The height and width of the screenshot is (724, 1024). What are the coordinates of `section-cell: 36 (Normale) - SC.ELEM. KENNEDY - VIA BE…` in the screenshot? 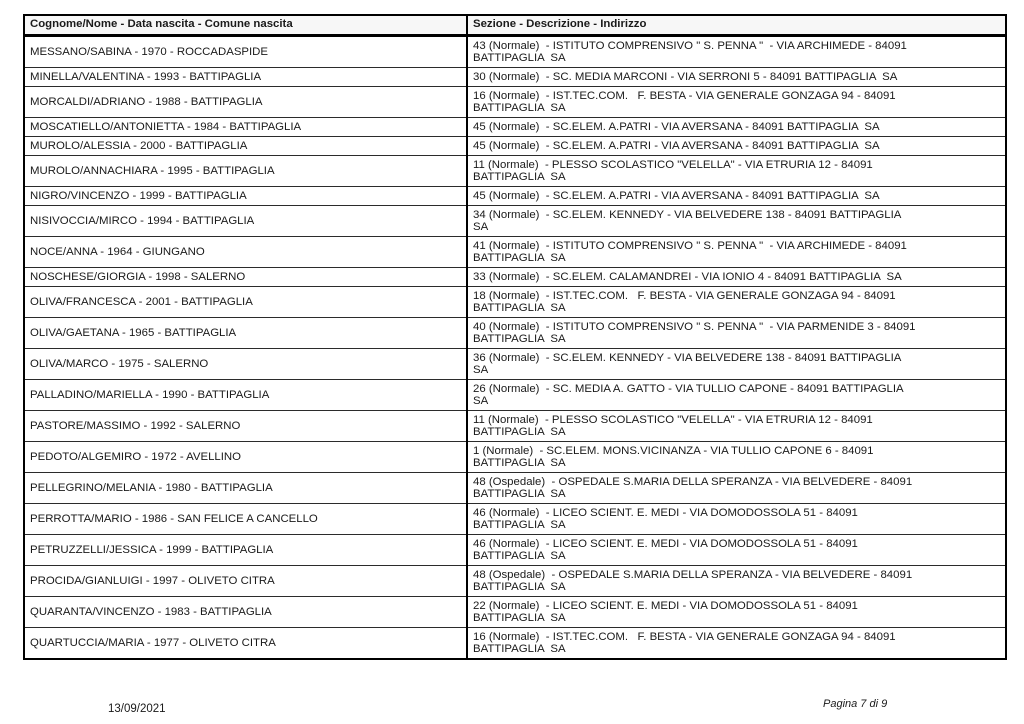 It's located at (736, 364).